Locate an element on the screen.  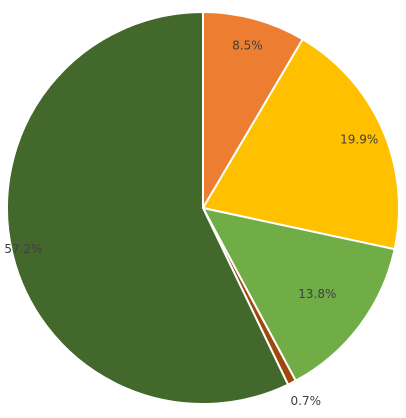
pie-data-label: 19.9% is located at coordinates (359, 140).